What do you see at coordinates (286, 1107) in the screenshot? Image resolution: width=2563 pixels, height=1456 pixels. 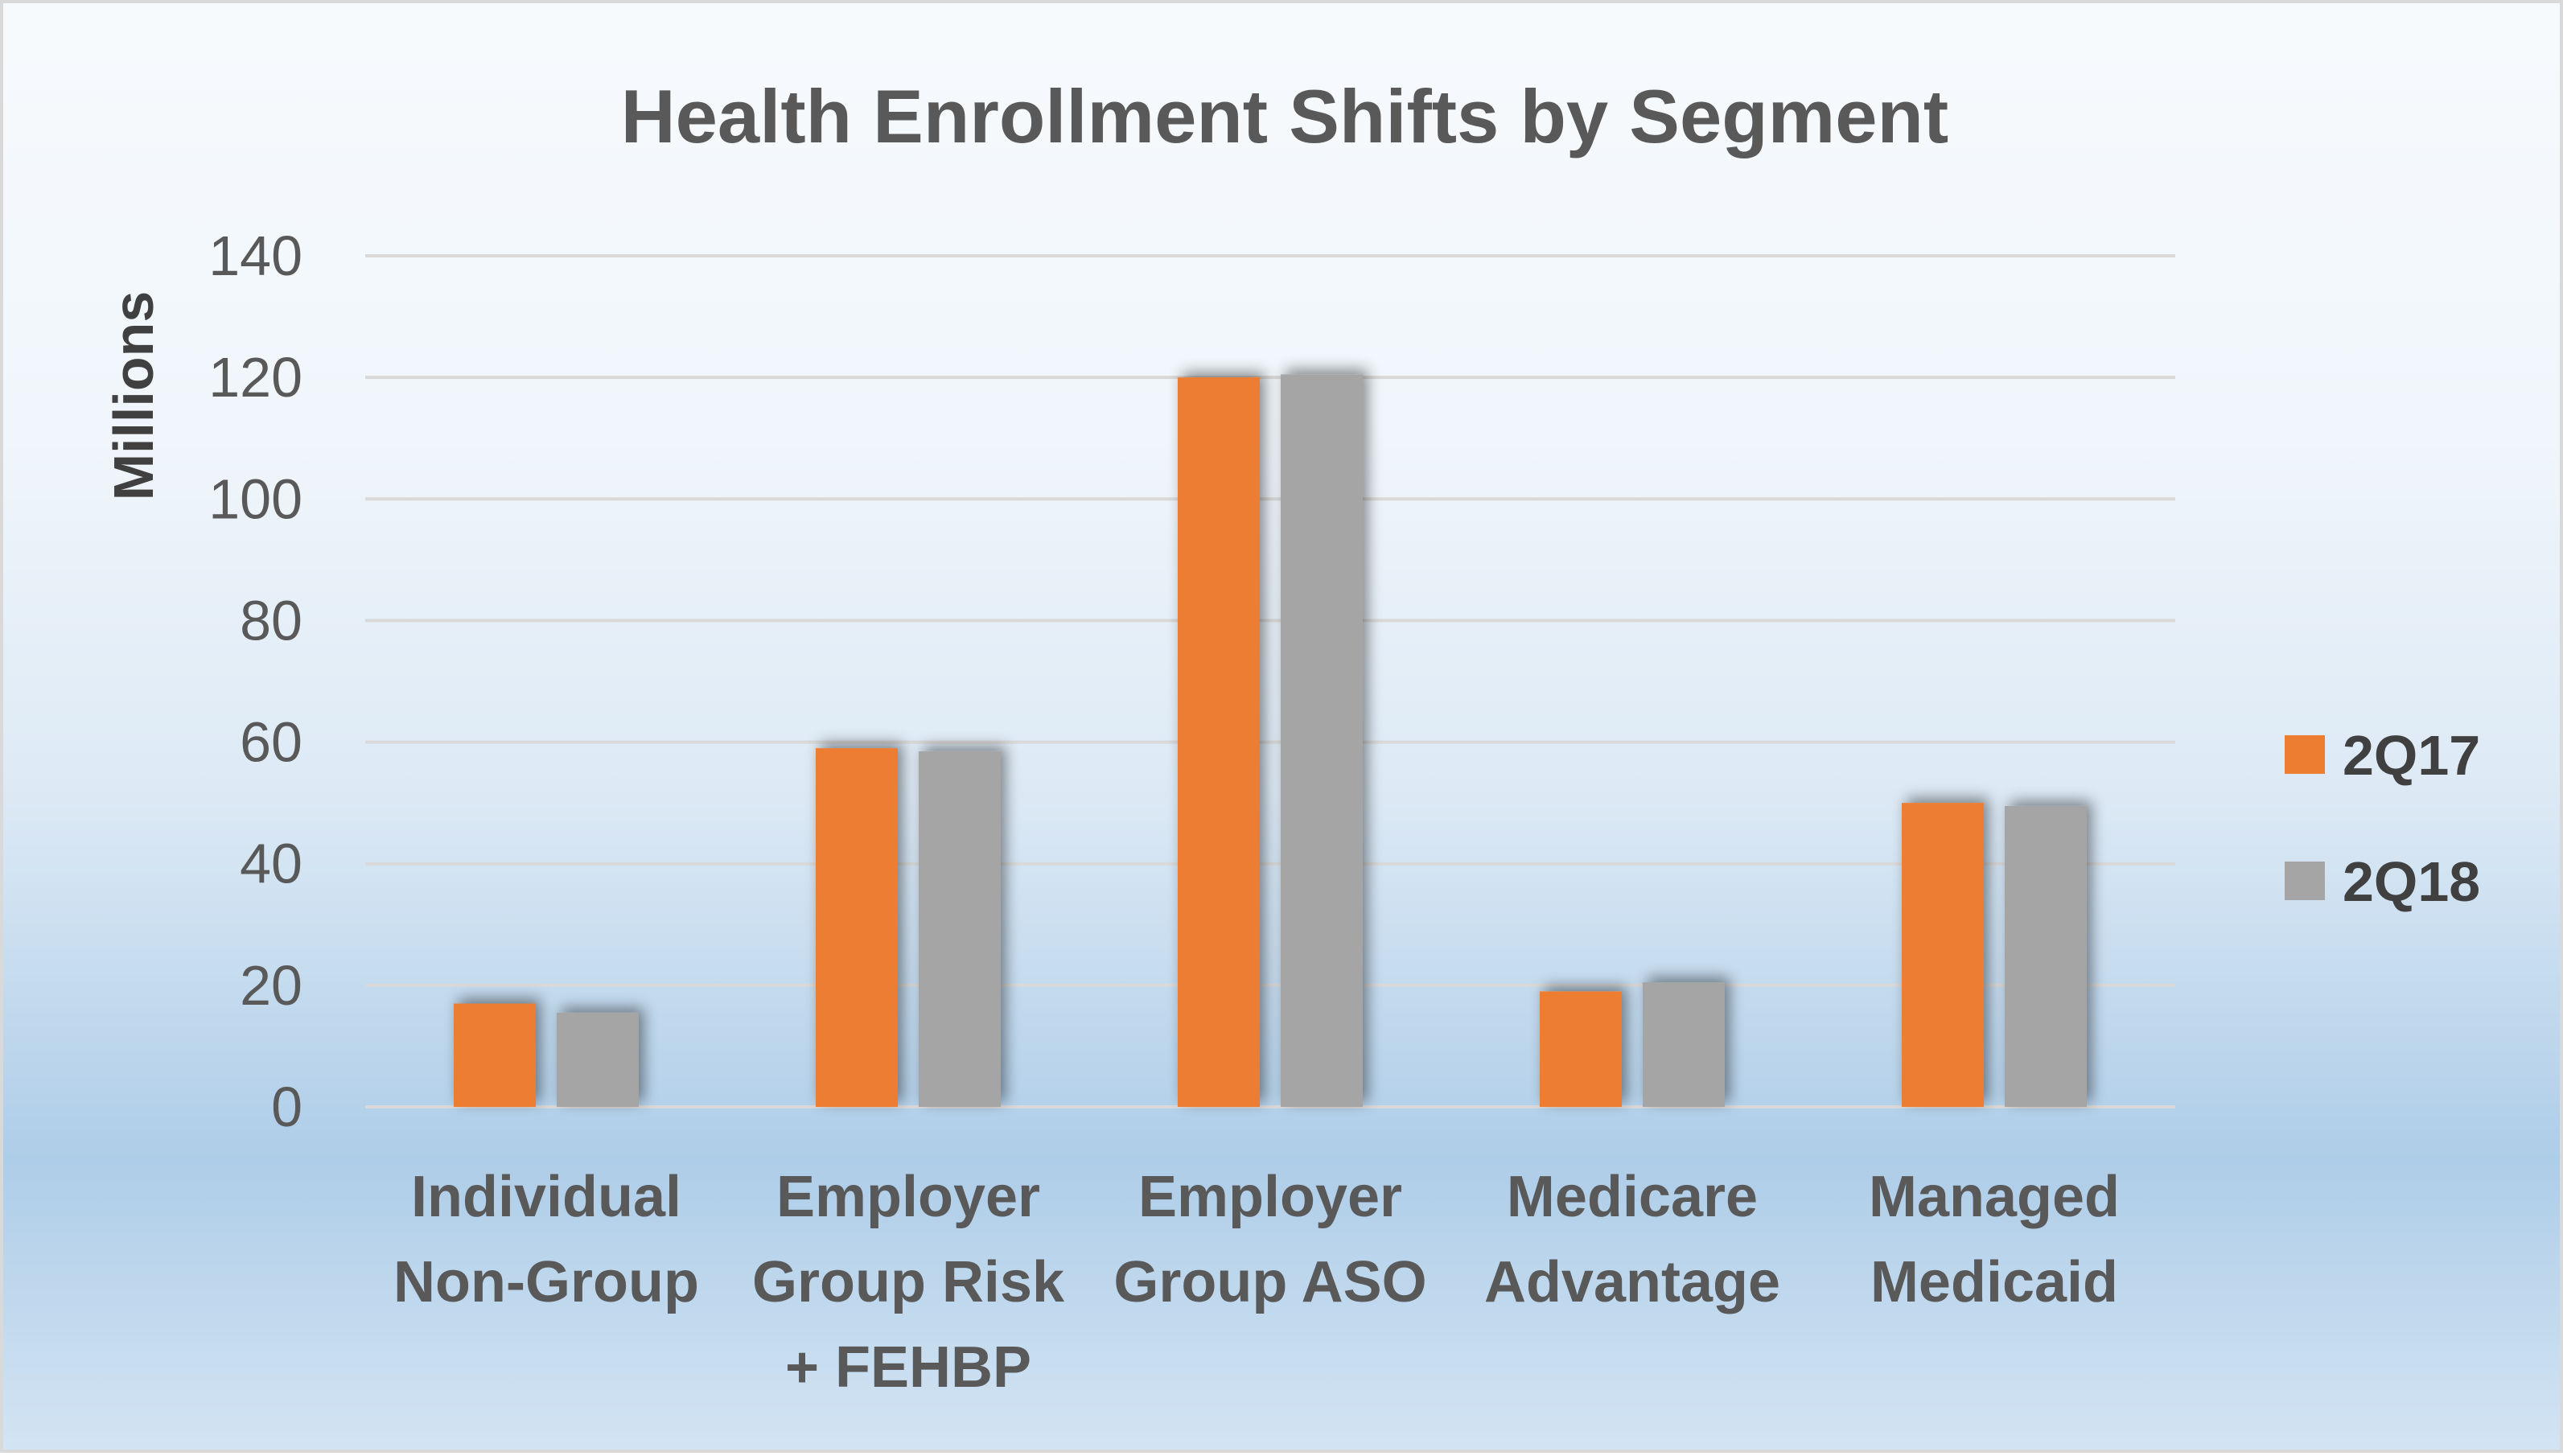 I see `y-tick-label: 0` at bounding box center [286, 1107].